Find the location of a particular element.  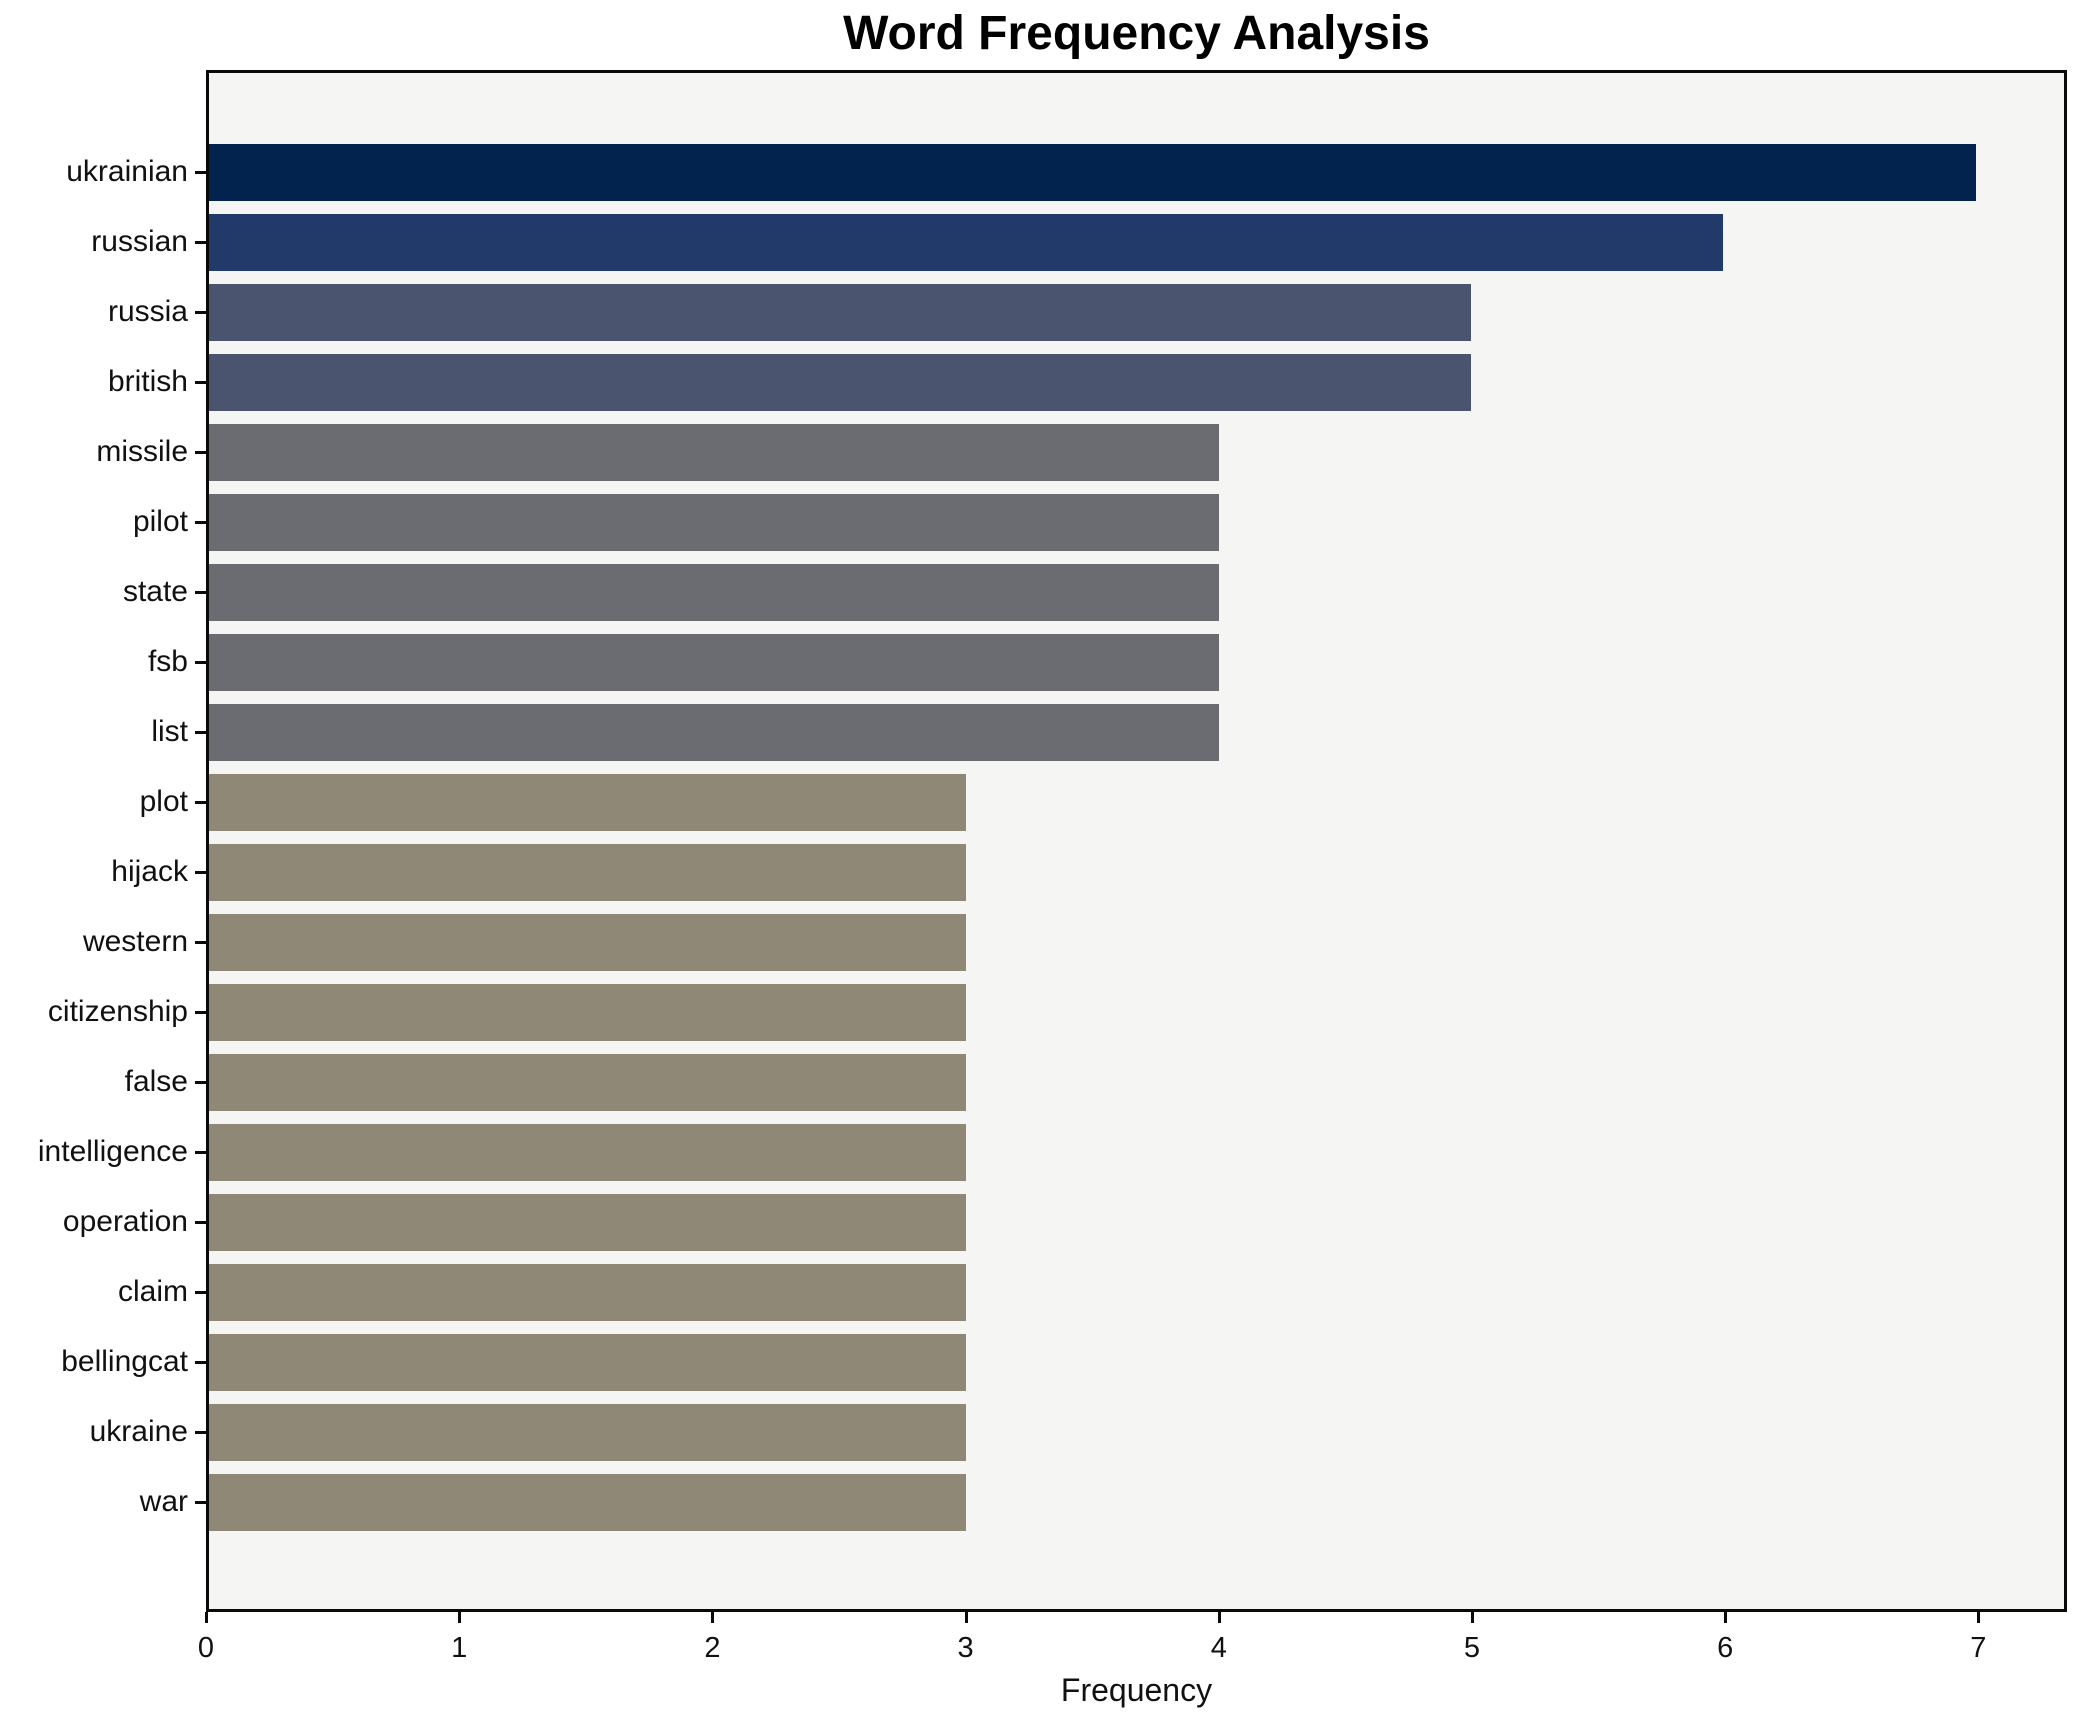

x-tick-label-4: 4 is located at coordinates (1218, 1648).